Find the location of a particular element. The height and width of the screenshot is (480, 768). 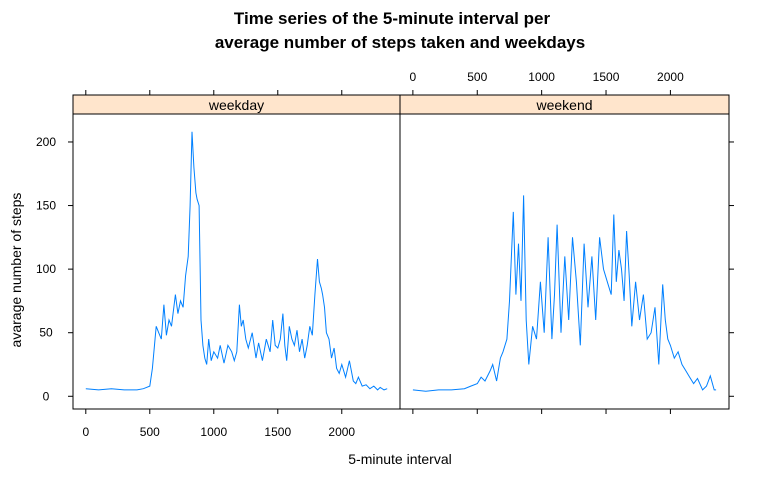

y-axis-label: avarage number of steps is located at coordinates (16, 270).